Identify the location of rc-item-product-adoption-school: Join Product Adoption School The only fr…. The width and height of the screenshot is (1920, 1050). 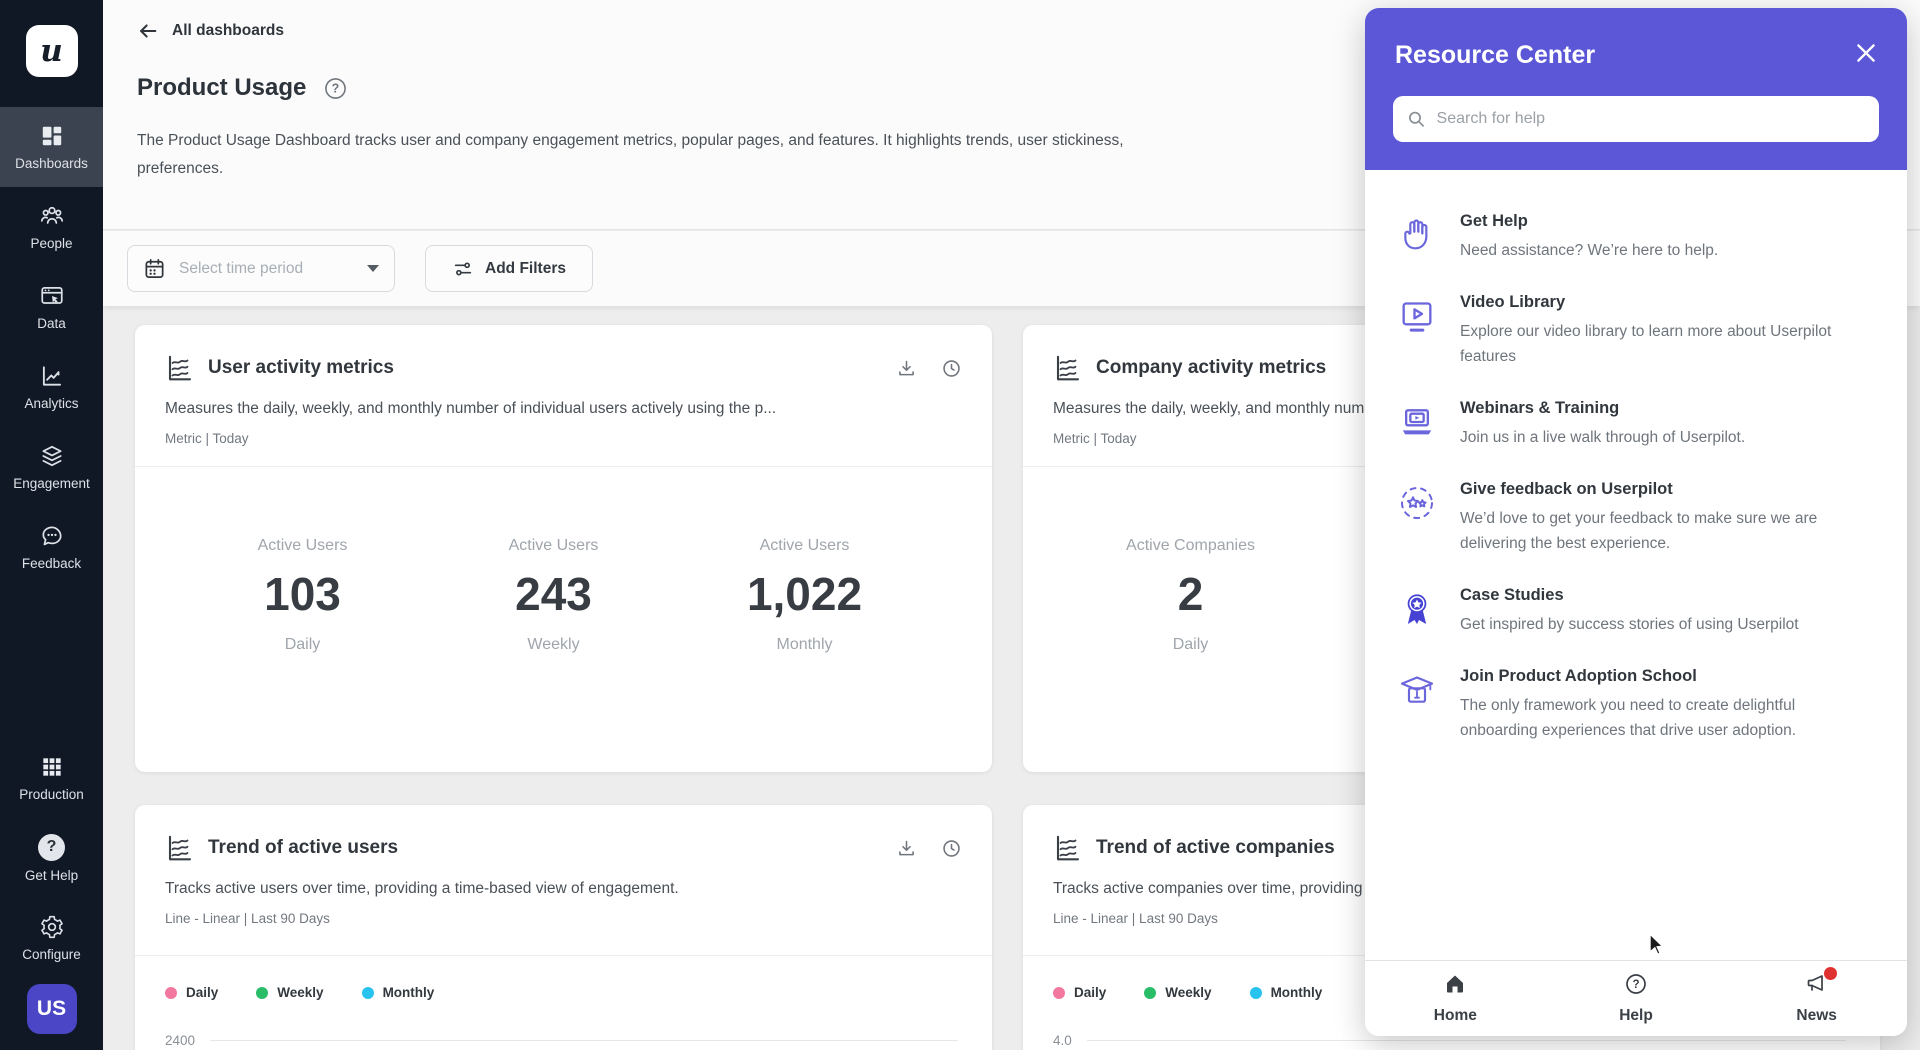
(1636, 705).